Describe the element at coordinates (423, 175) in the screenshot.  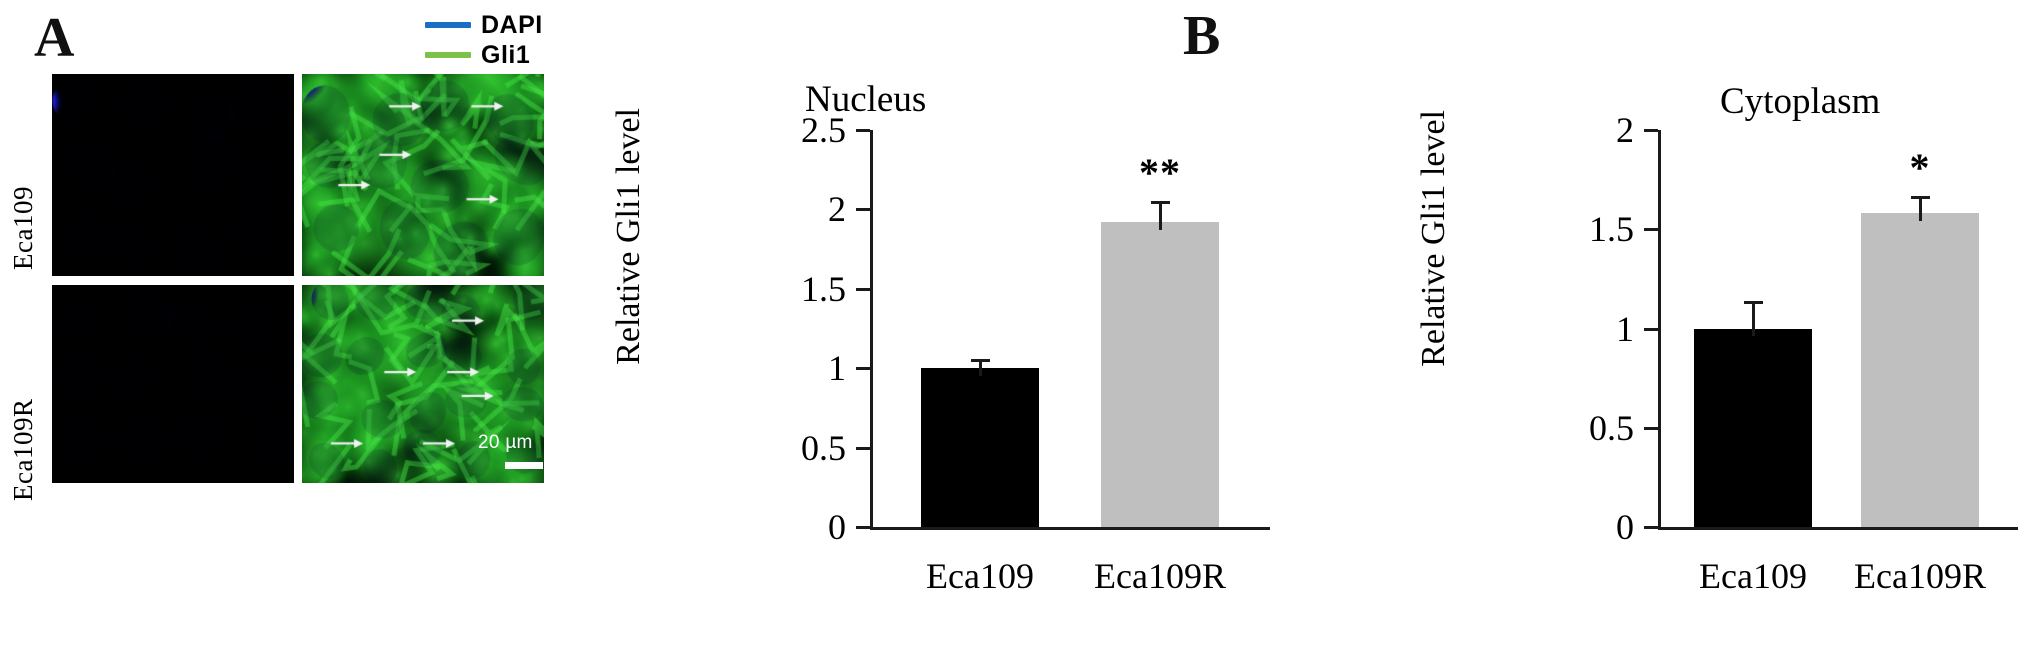
I see `micrograph-eca109-merge` at that location.